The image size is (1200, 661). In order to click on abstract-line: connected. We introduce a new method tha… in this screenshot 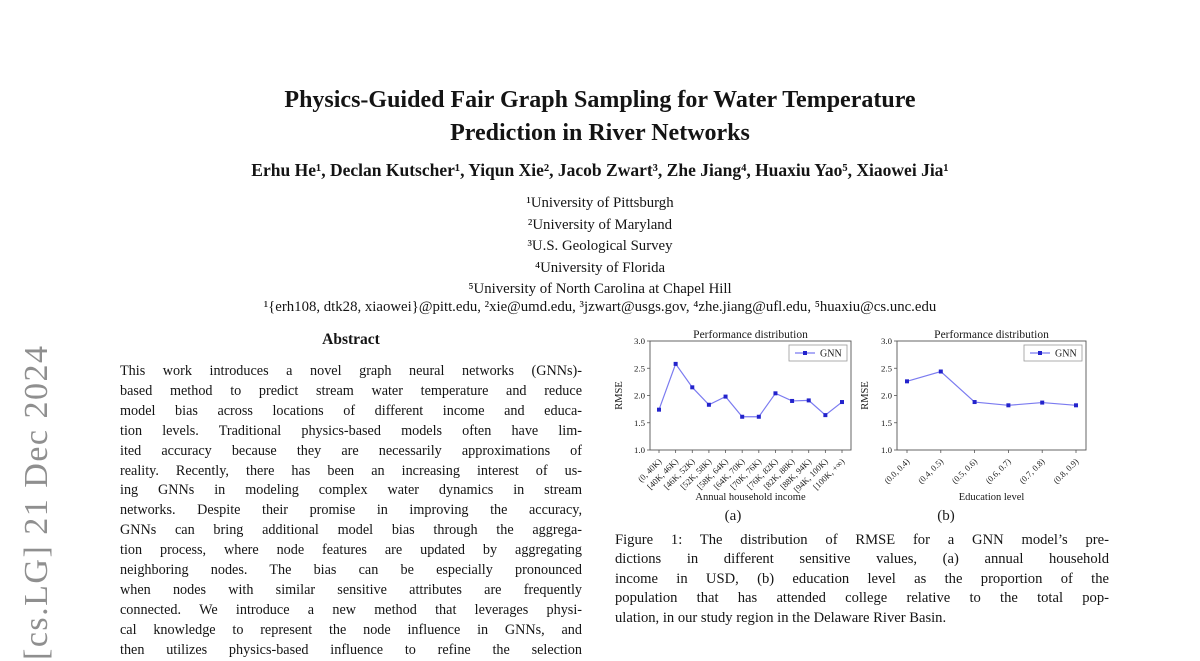, I will do `click(351, 609)`.